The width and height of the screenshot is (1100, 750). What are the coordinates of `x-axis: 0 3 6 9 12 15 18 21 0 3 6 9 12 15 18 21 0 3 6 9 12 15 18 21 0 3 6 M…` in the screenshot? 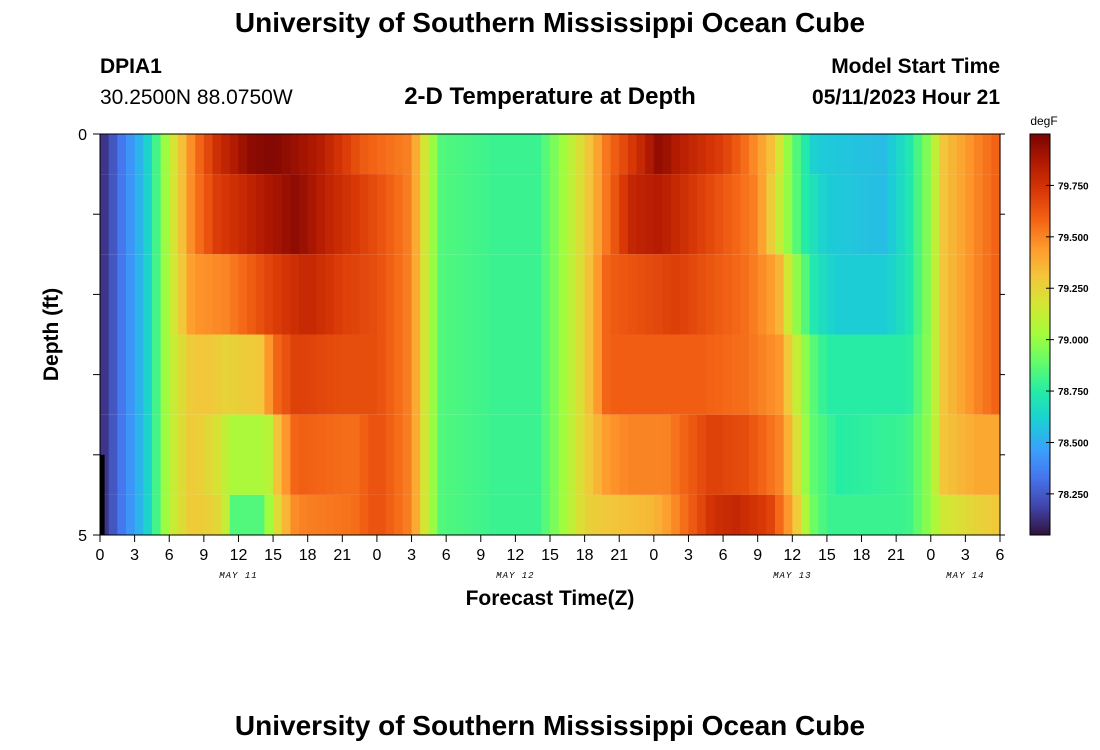 It's located at (550, 557).